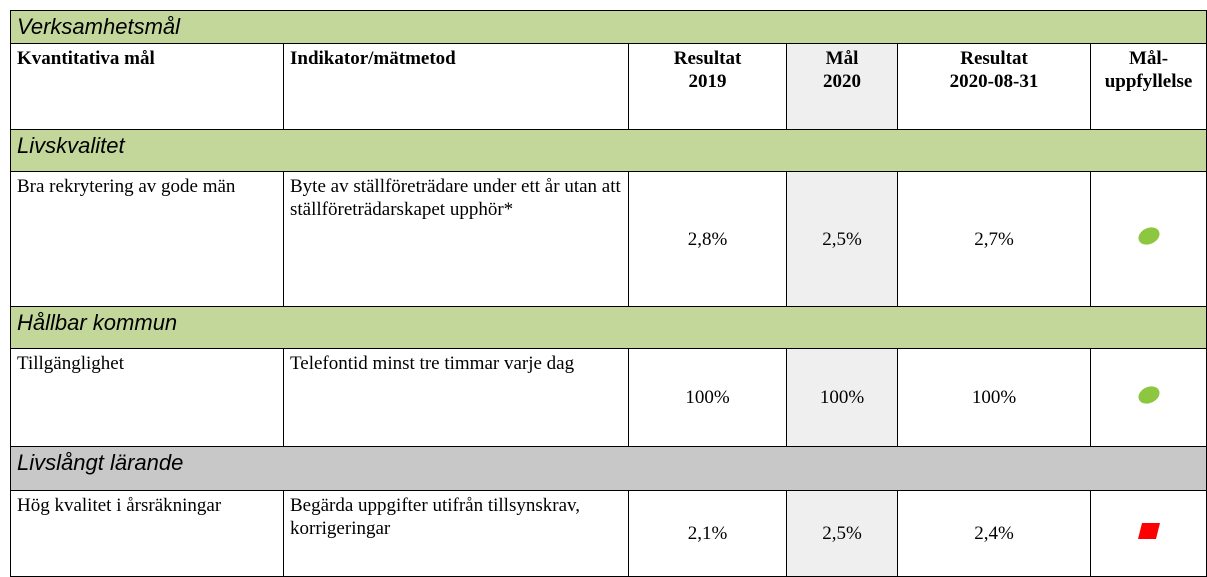 Image resolution: width=1207 pixels, height=577 pixels. What do you see at coordinates (147, 86) in the screenshot?
I see `column-header: Kvantitativa mål` at bounding box center [147, 86].